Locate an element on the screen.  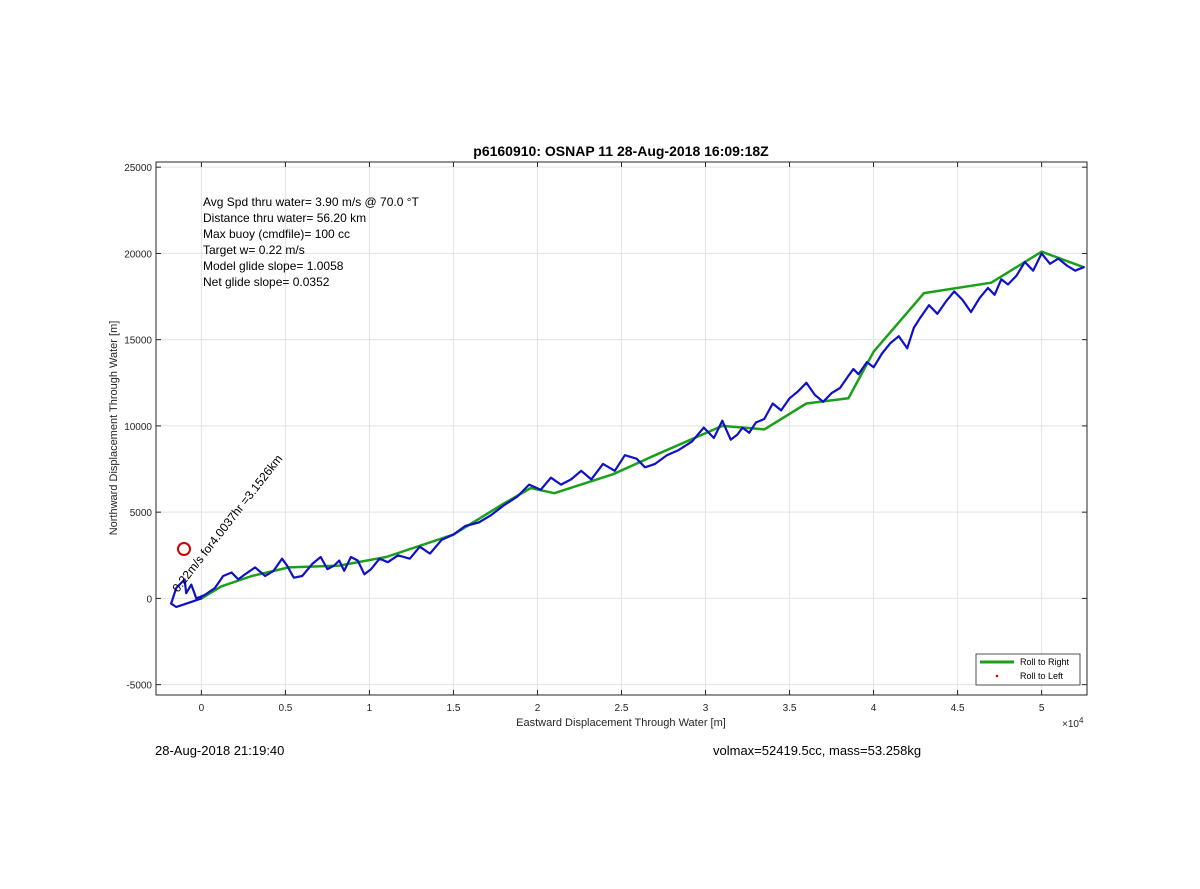
y-tick-label: 25000 is located at coordinates (138, 168).